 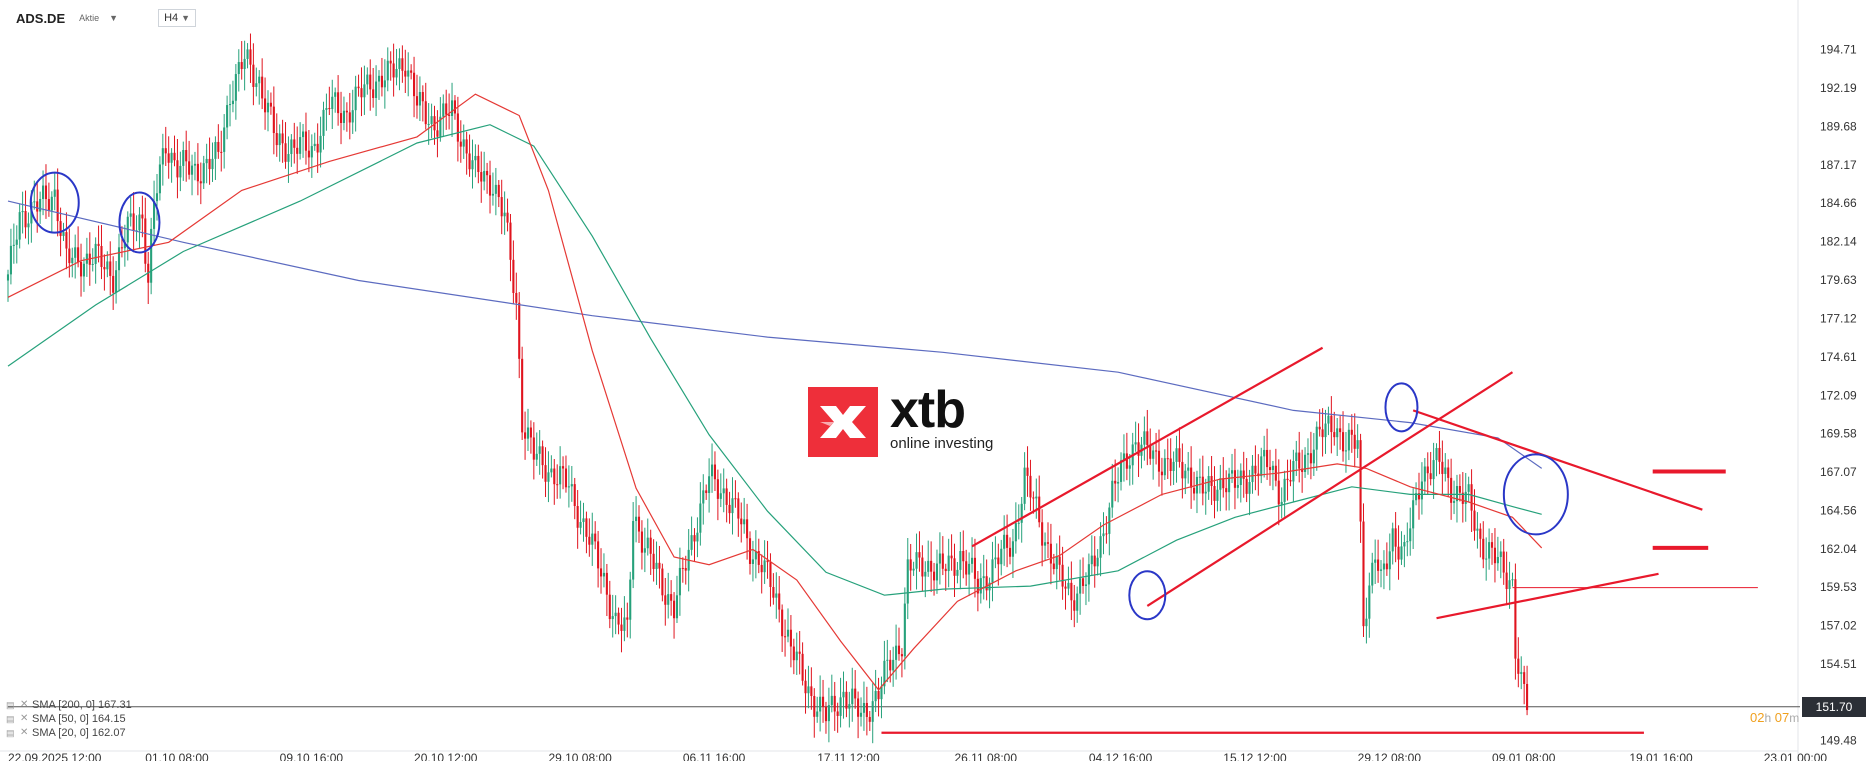 What do you see at coordinates (69, 705) in the screenshot?
I see `legend-item: ▤ ✕ SMA [200, 0] 167.31` at bounding box center [69, 705].